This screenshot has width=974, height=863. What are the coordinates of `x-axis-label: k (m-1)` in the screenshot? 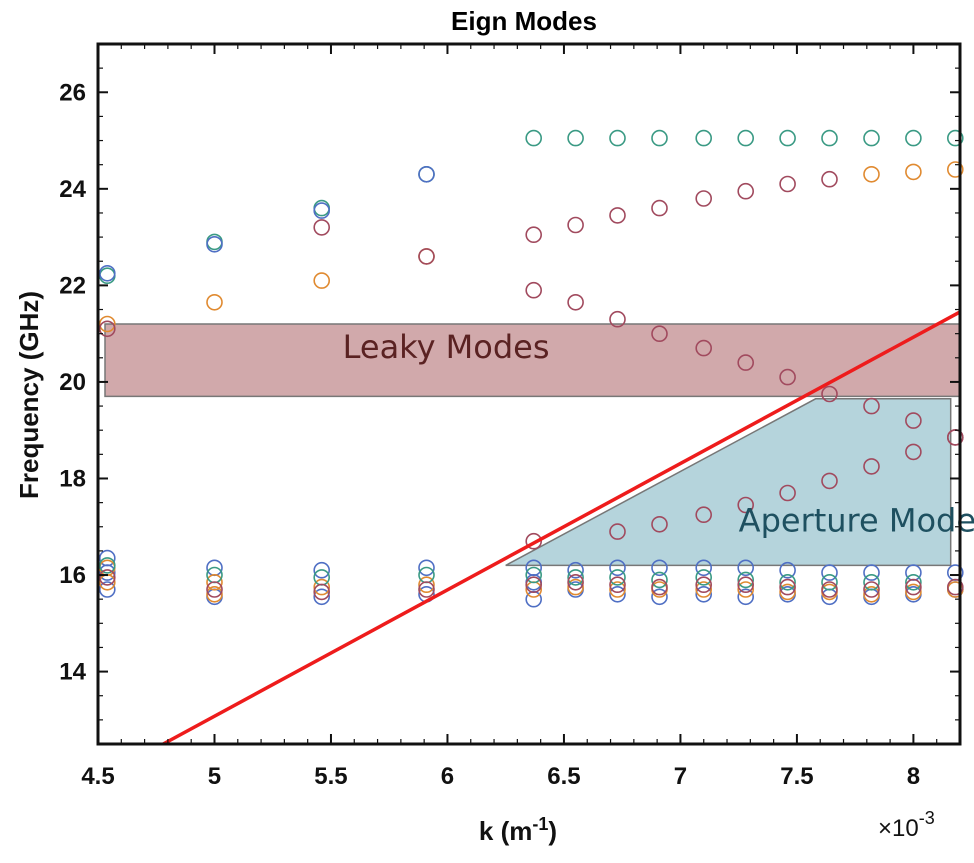 It's located at (518, 830).